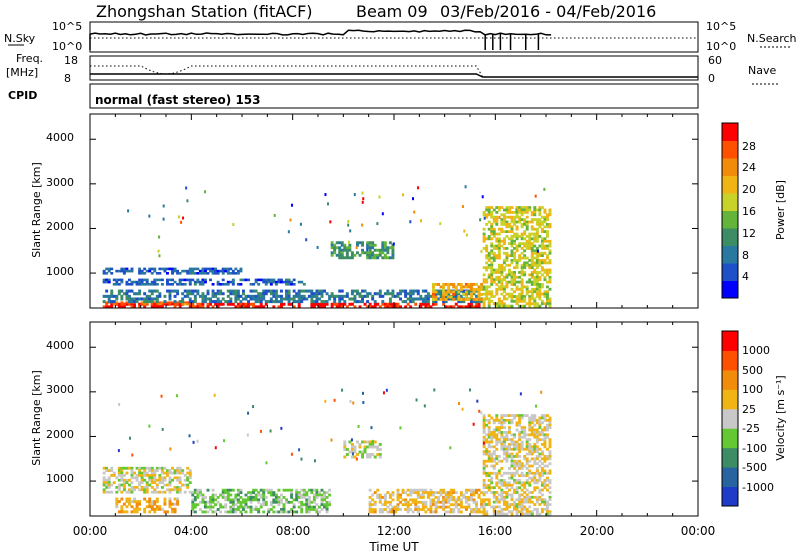 The width and height of the screenshot is (800, 554). I want to click on power-colorbar-label: Power [dB], so click(780, 210).